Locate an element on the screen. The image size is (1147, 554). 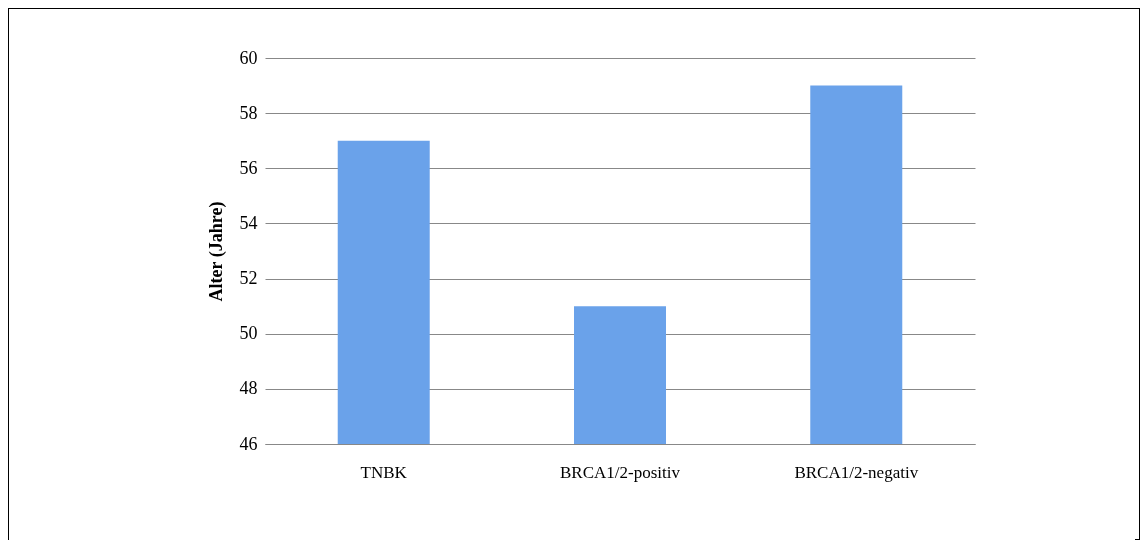
y-tick-label: 48 is located at coordinates (248, 388).